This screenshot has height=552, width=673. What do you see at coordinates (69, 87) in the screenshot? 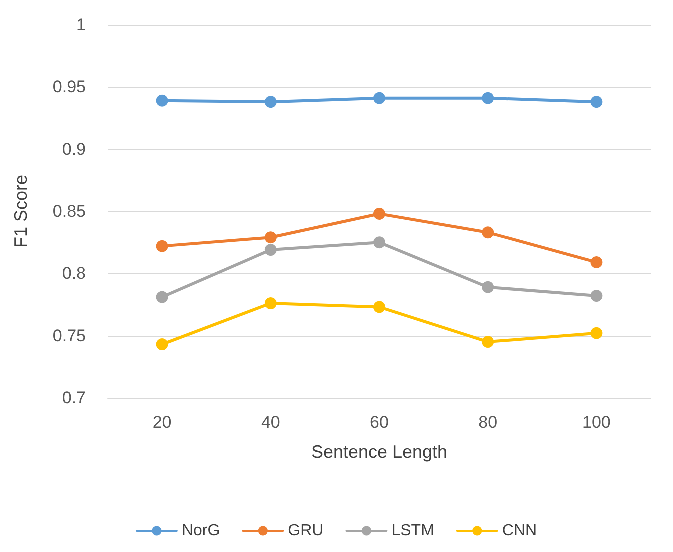
I see `y-tick-label: 0.95` at bounding box center [69, 87].